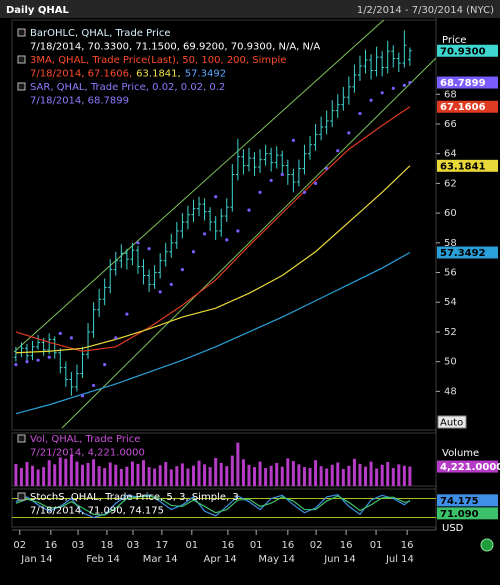  What do you see at coordinates (220, 559) in the screenshot?
I see `x-month-label: Apr 14` at bounding box center [220, 559].